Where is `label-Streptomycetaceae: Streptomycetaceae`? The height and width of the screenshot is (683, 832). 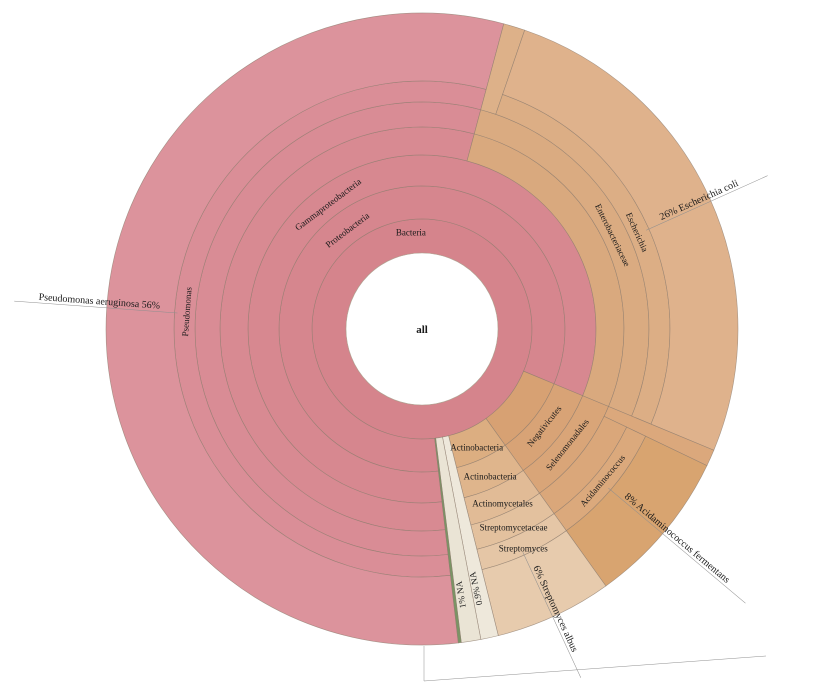 label-Streptomycetaceae: Streptomycetaceae is located at coordinates (514, 527).